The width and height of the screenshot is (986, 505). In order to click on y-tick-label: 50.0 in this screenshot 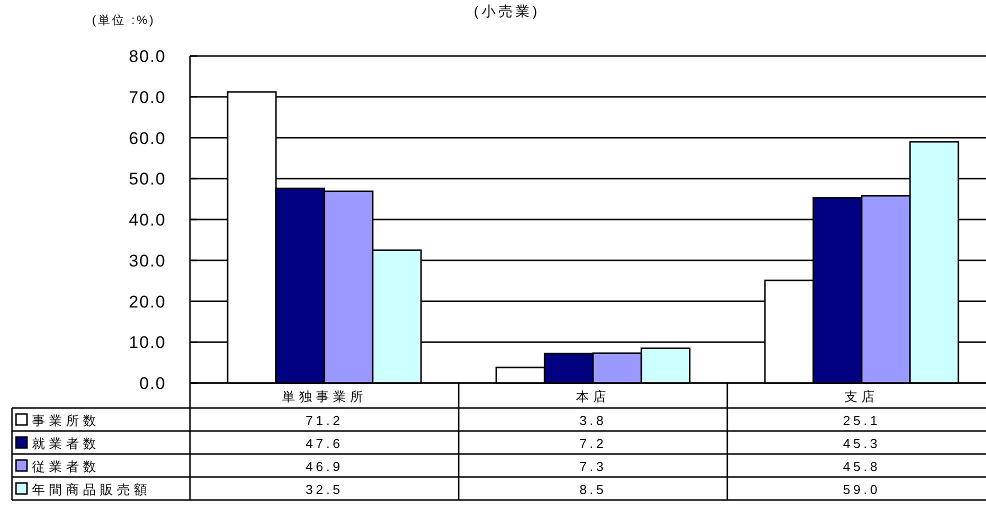, I will do `click(147, 179)`.